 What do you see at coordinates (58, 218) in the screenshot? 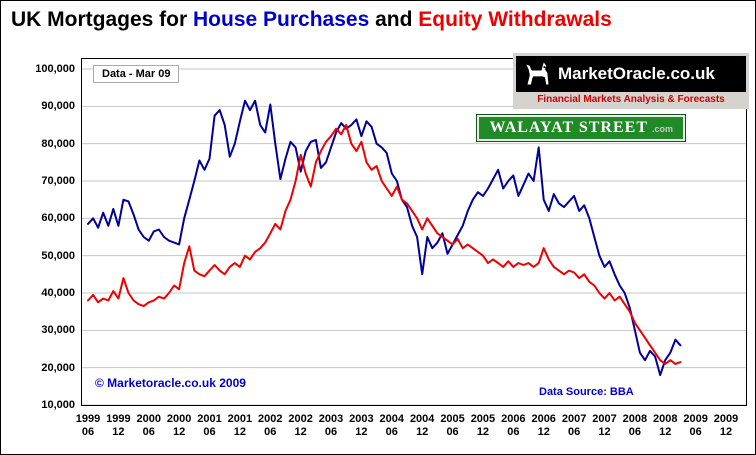
I see `y-tick-label: 60,000` at bounding box center [58, 218].